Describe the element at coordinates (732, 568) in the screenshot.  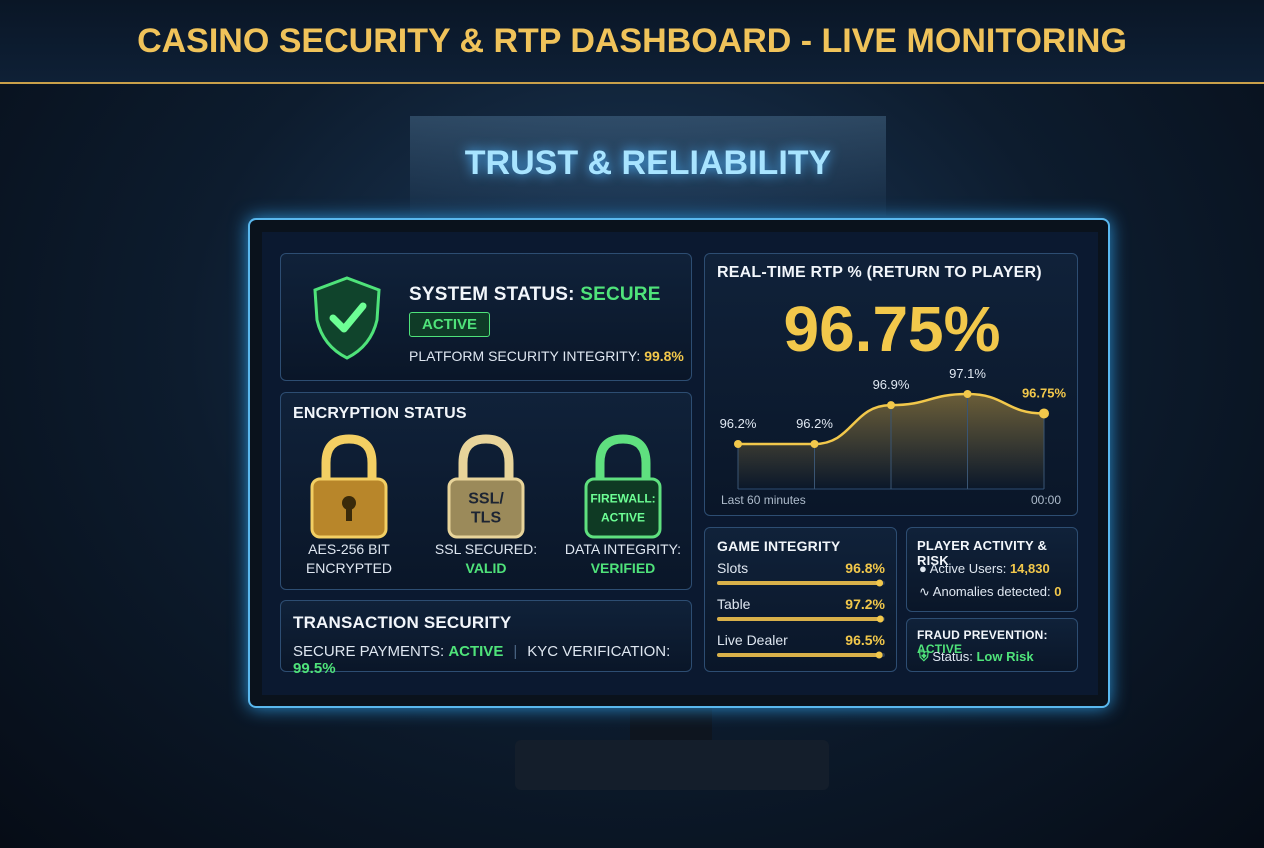
I see `category-label: Slots` at that location.